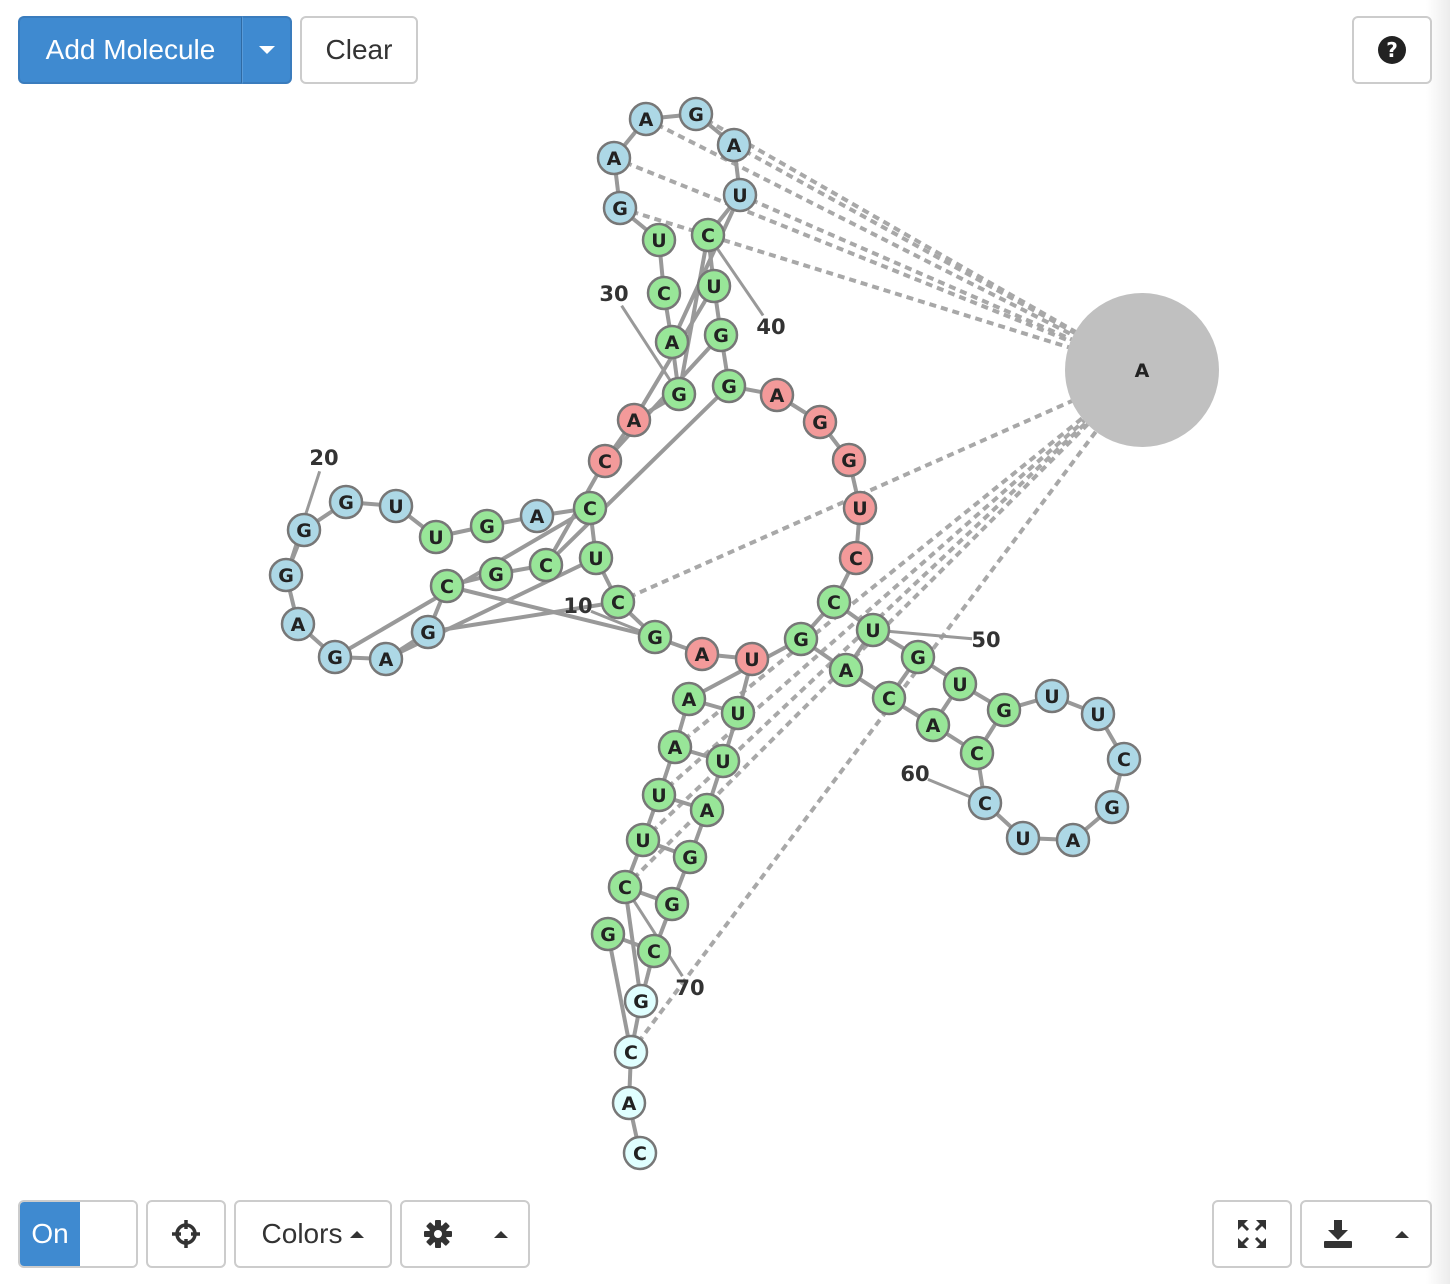  Describe the element at coordinates (78, 1234) in the screenshot. I see `animation-toggle: On` at that location.